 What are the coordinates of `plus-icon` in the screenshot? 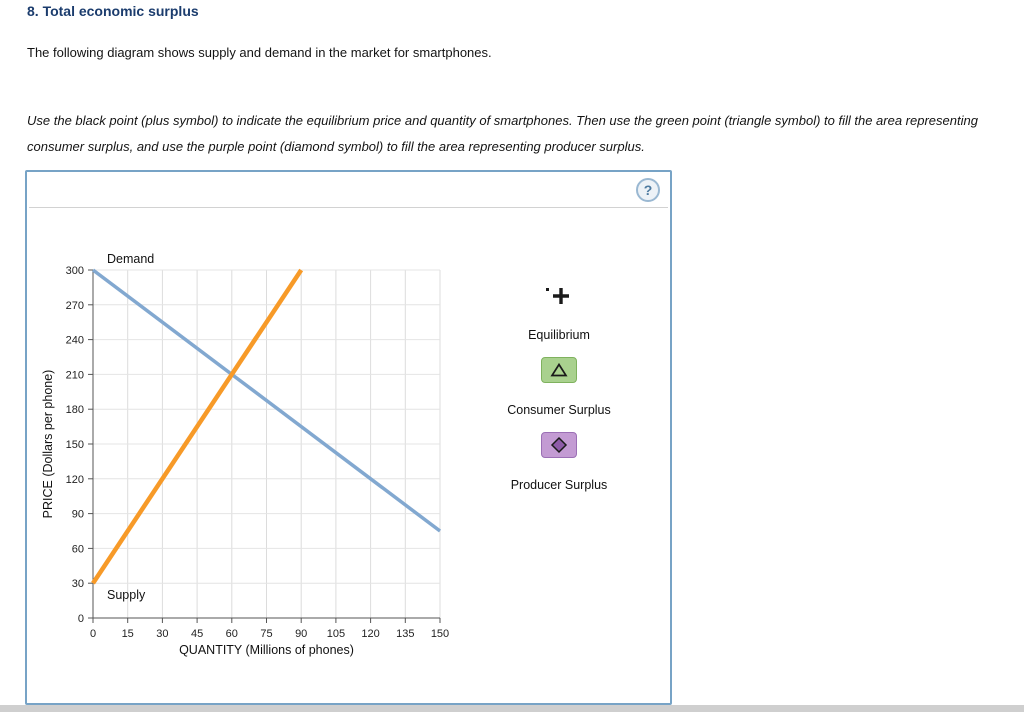 It's located at (557, 296).